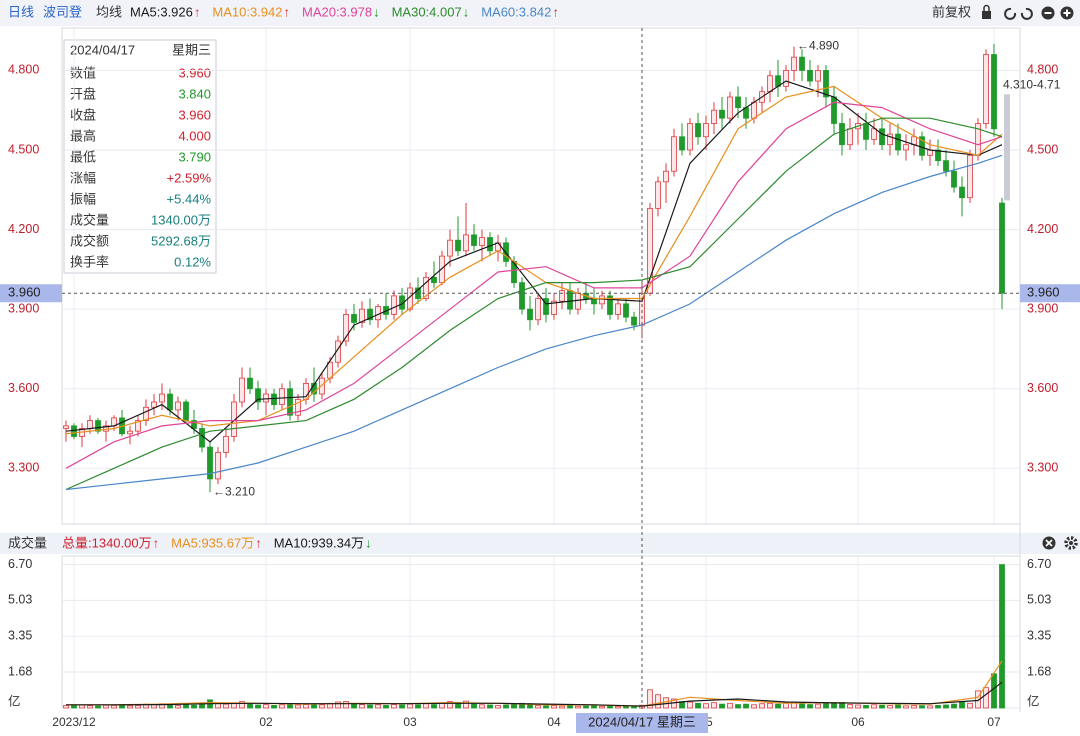 This screenshot has width=1080, height=736. What do you see at coordinates (194, 156) in the screenshot?
I see `info-value: 3.790` at bounding box center [194, 156].